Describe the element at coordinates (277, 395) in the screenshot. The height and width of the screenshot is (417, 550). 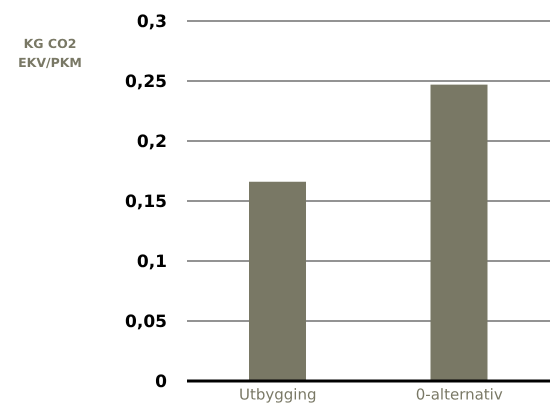
I see `x-tick-label: Utbygging` at that location.